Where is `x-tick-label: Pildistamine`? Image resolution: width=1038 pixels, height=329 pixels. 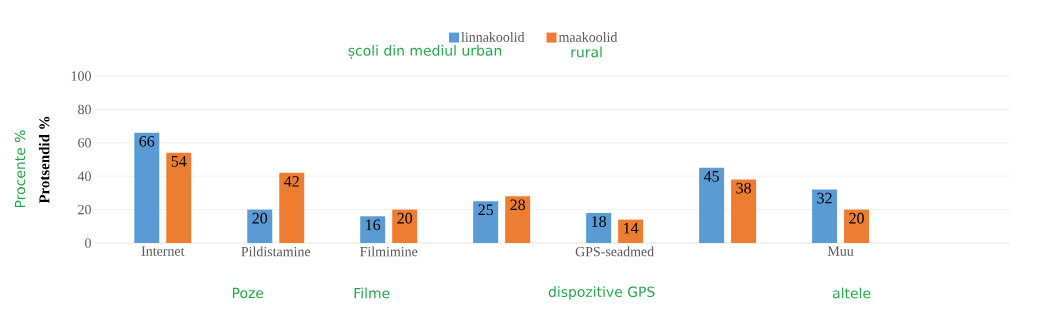 x-tick-label: Pildistamine is located at coordinates (276, 251).